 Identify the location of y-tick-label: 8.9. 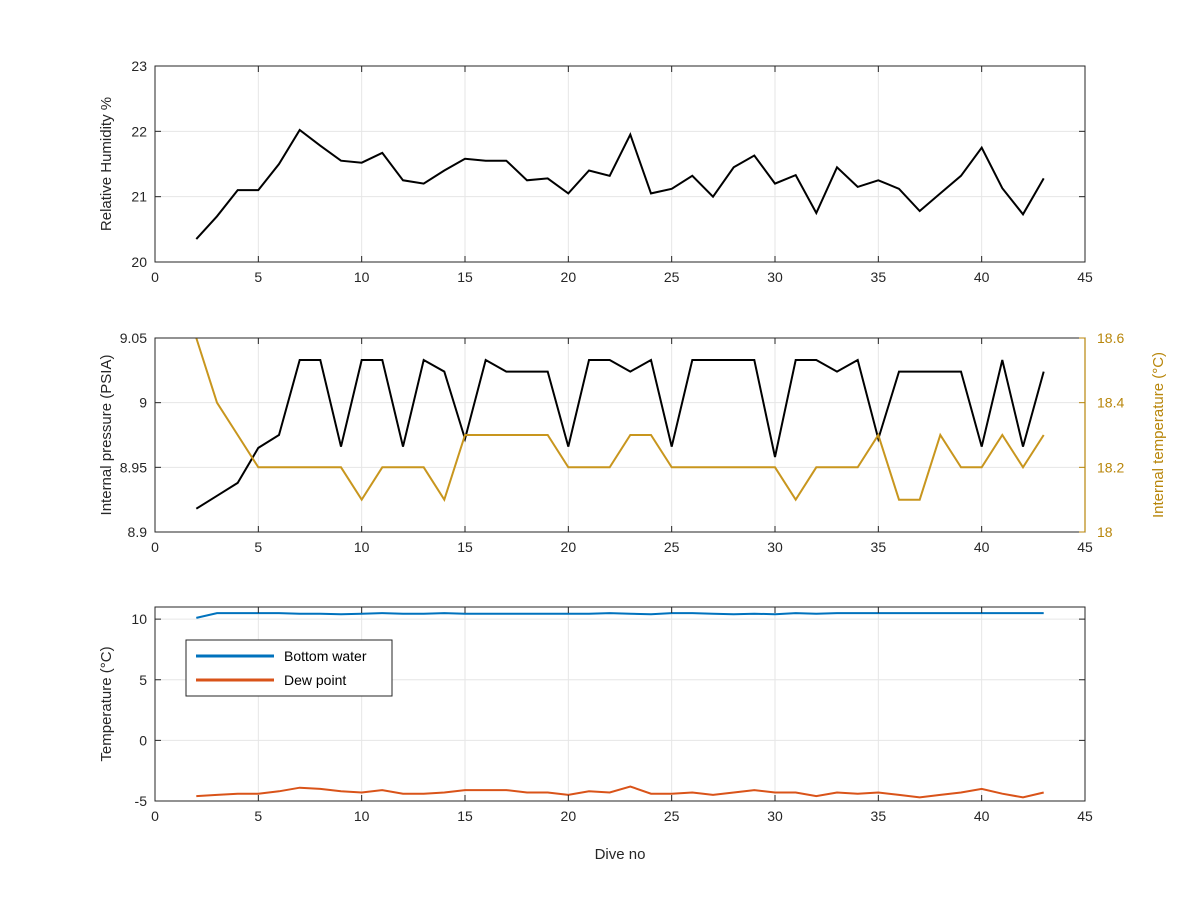
(138, 532).